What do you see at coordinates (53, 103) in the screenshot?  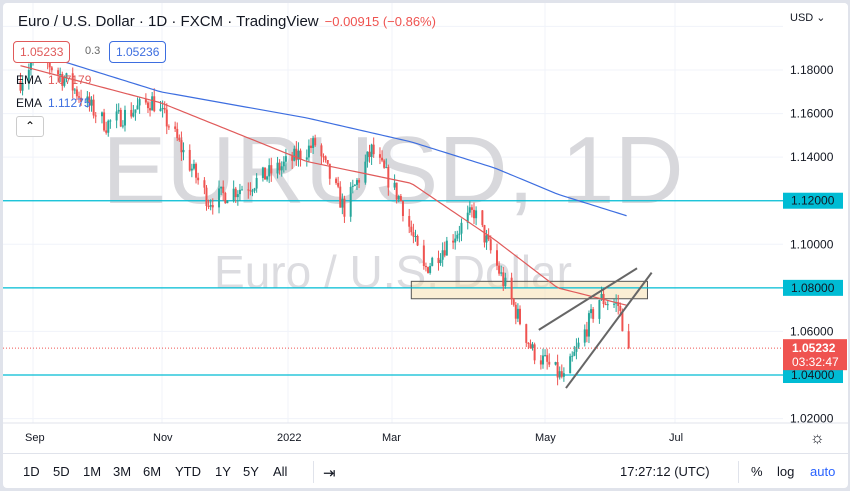 I see `ema-legend-slow: EMA 1.11275` at bounding box center [53, 103].